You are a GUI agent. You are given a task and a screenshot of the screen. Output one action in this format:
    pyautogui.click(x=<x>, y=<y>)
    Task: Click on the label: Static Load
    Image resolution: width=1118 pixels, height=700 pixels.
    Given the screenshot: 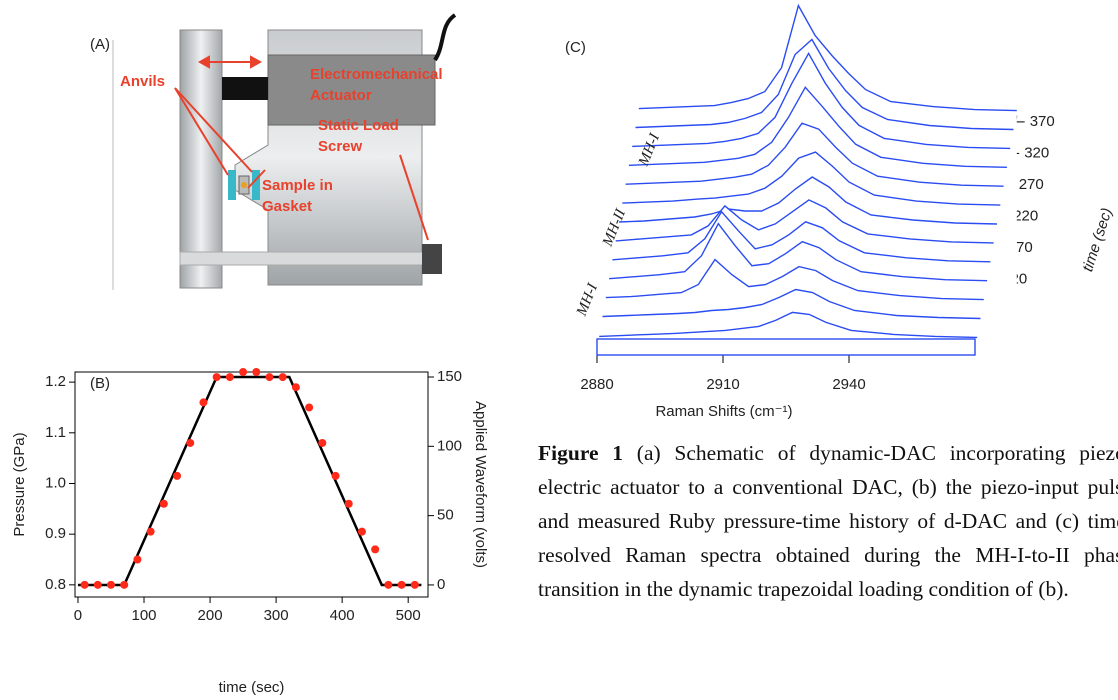 What is the action you would take?
    pyautogui.click(x=358, y=125)
    